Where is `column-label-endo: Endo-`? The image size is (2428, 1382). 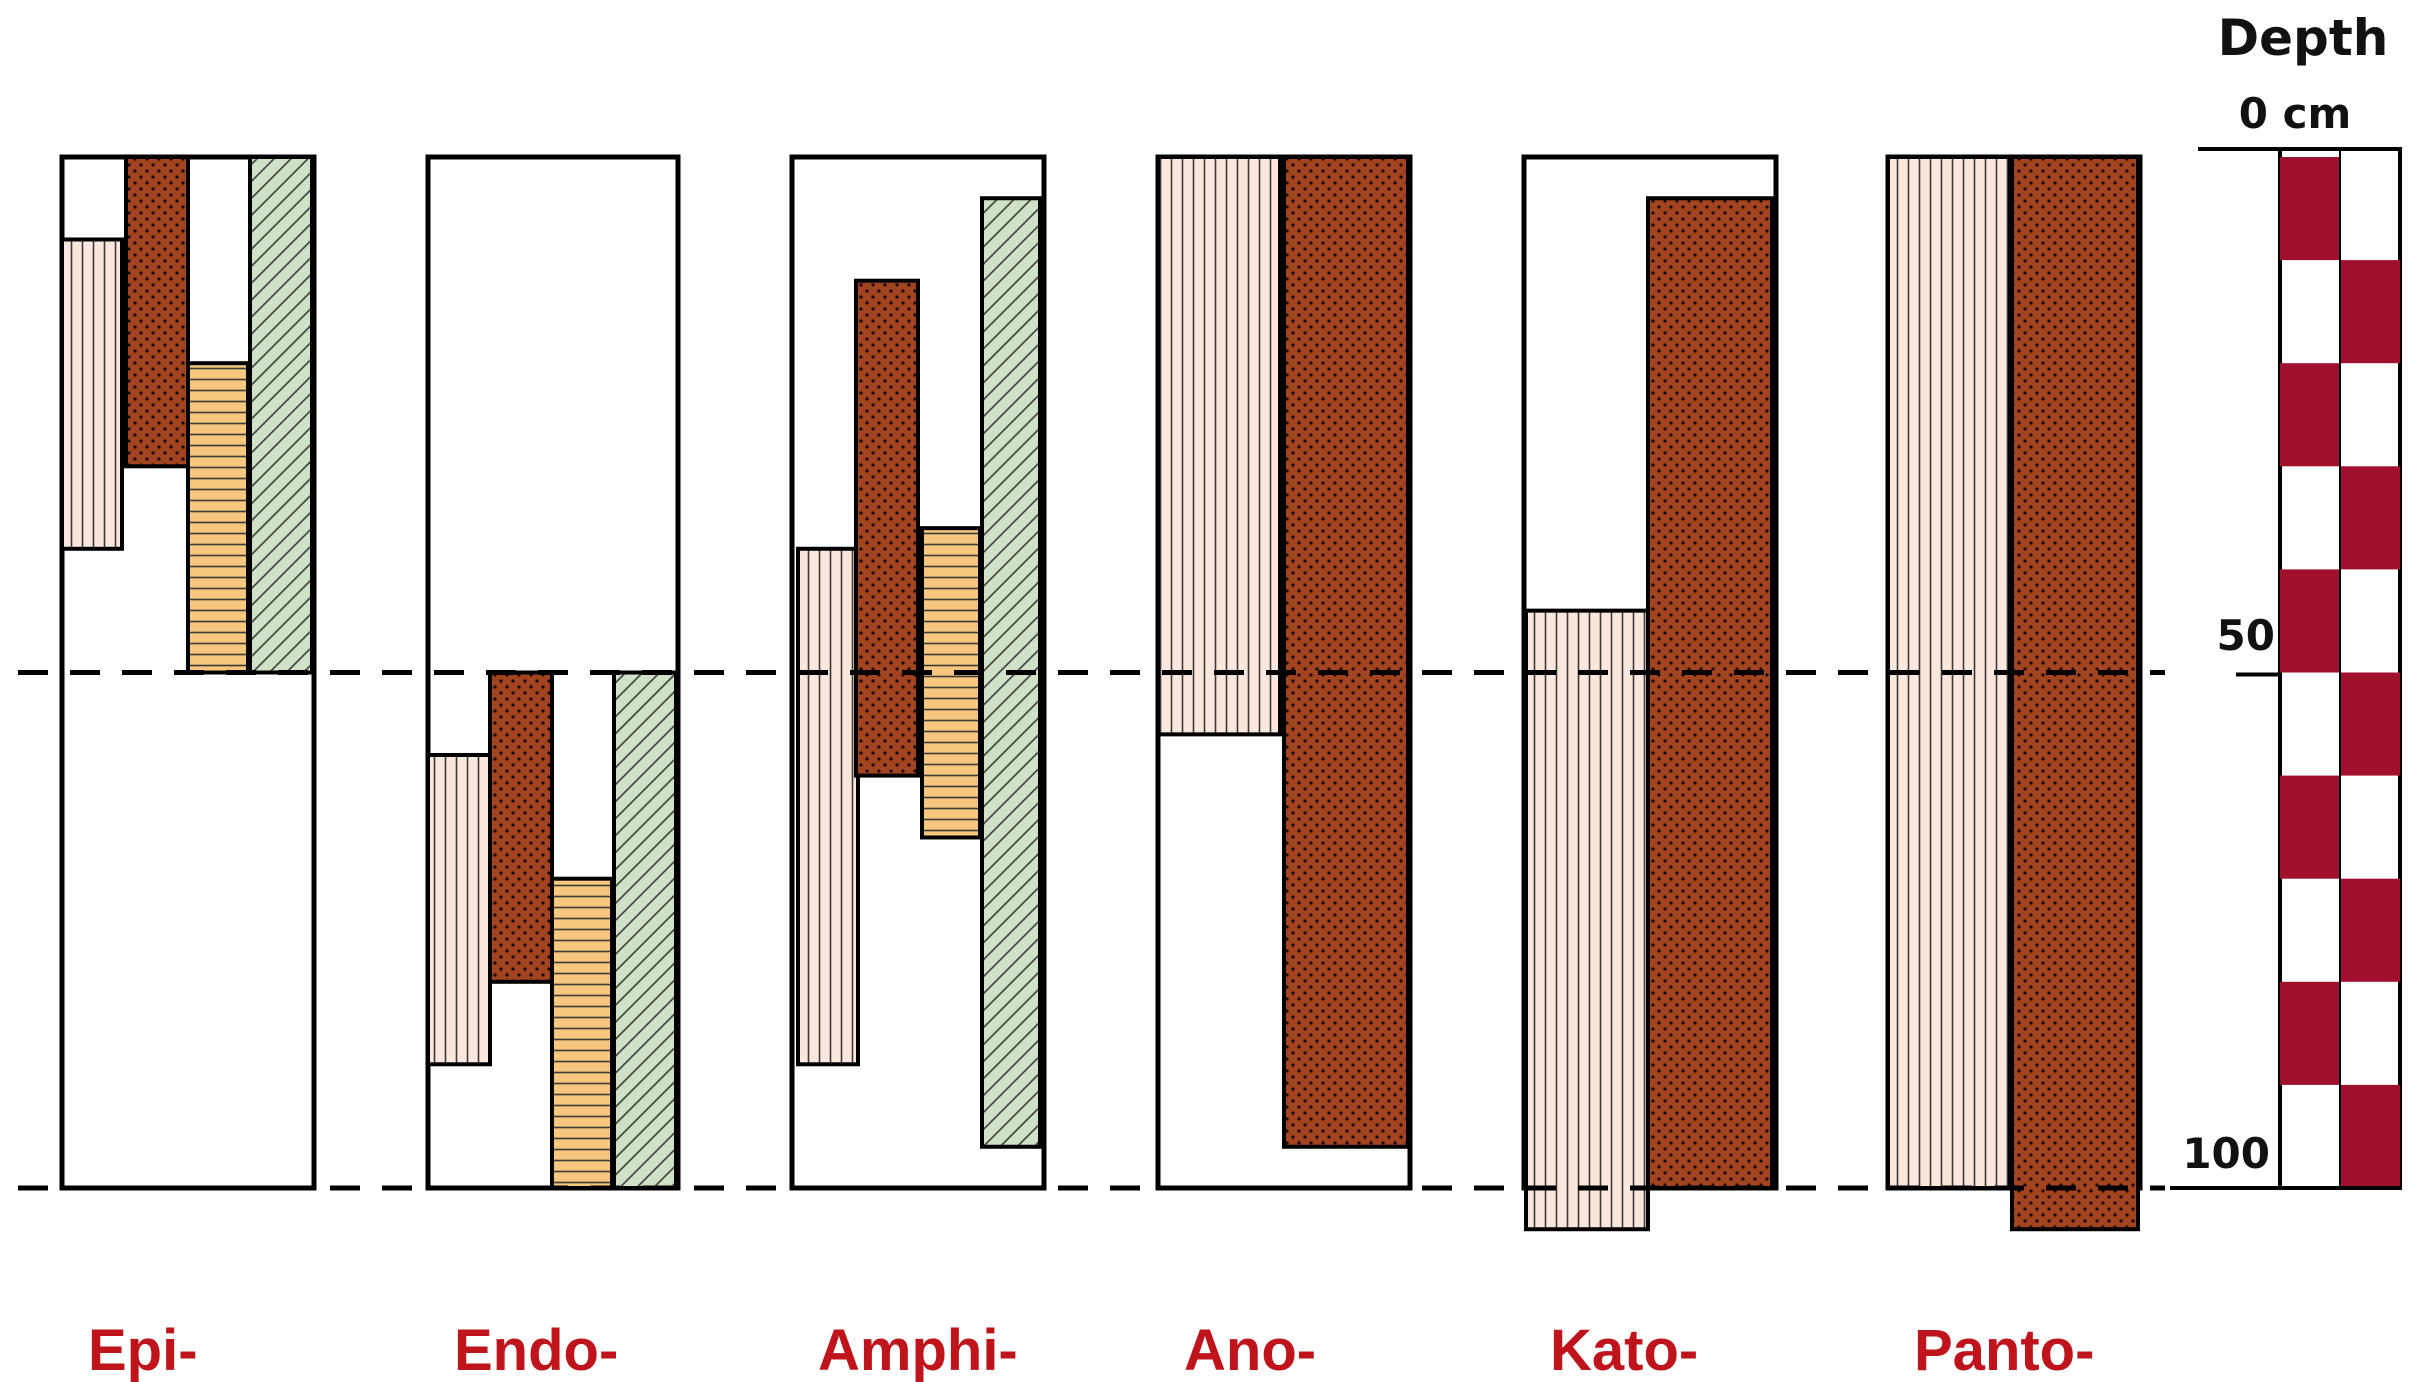 column-label-endo: Endo- is located at coordinates (536, 1350).